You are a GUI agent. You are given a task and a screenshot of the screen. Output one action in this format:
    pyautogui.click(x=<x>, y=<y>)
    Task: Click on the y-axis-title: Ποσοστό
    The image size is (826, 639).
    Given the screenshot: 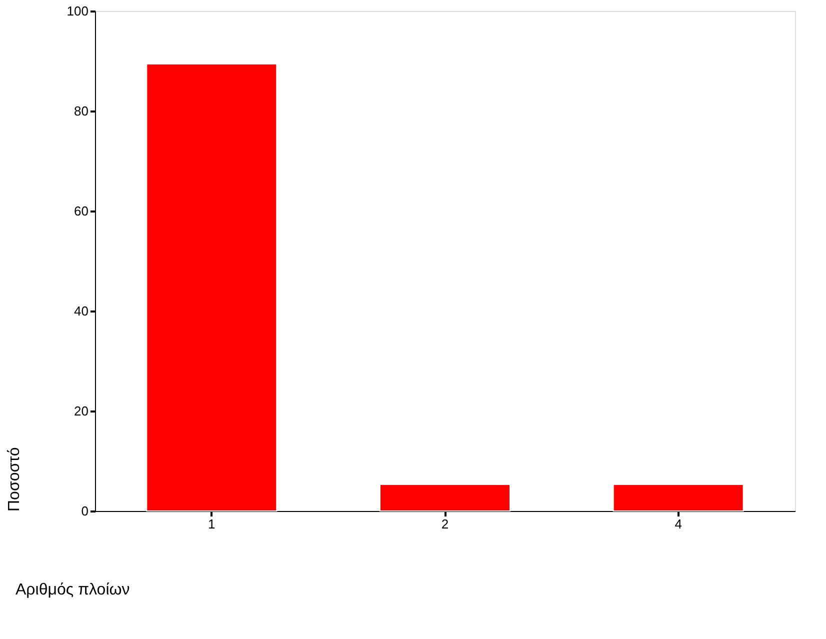 What is the action you would take?
    pyautogui.click(x=14, y=479)
    